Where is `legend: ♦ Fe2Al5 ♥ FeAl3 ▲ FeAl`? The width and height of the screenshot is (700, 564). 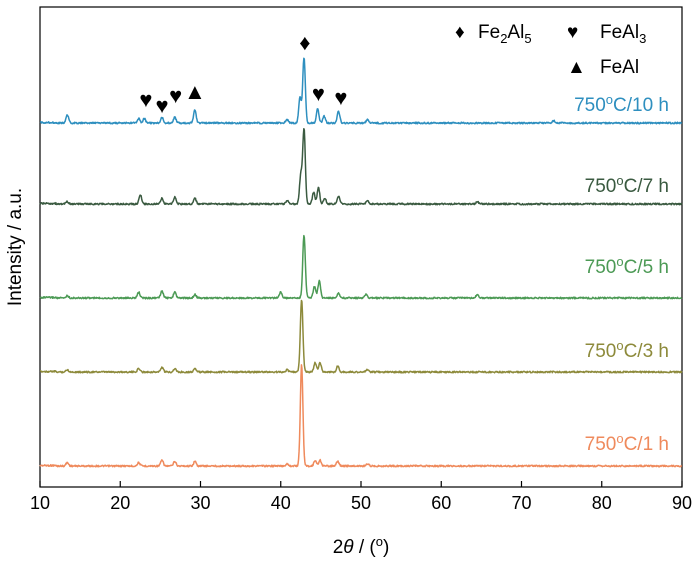
legend: ♦ Fe2Al5 ♥ FeAl3 ▲ FeAl is located at coordinates (550, 50).